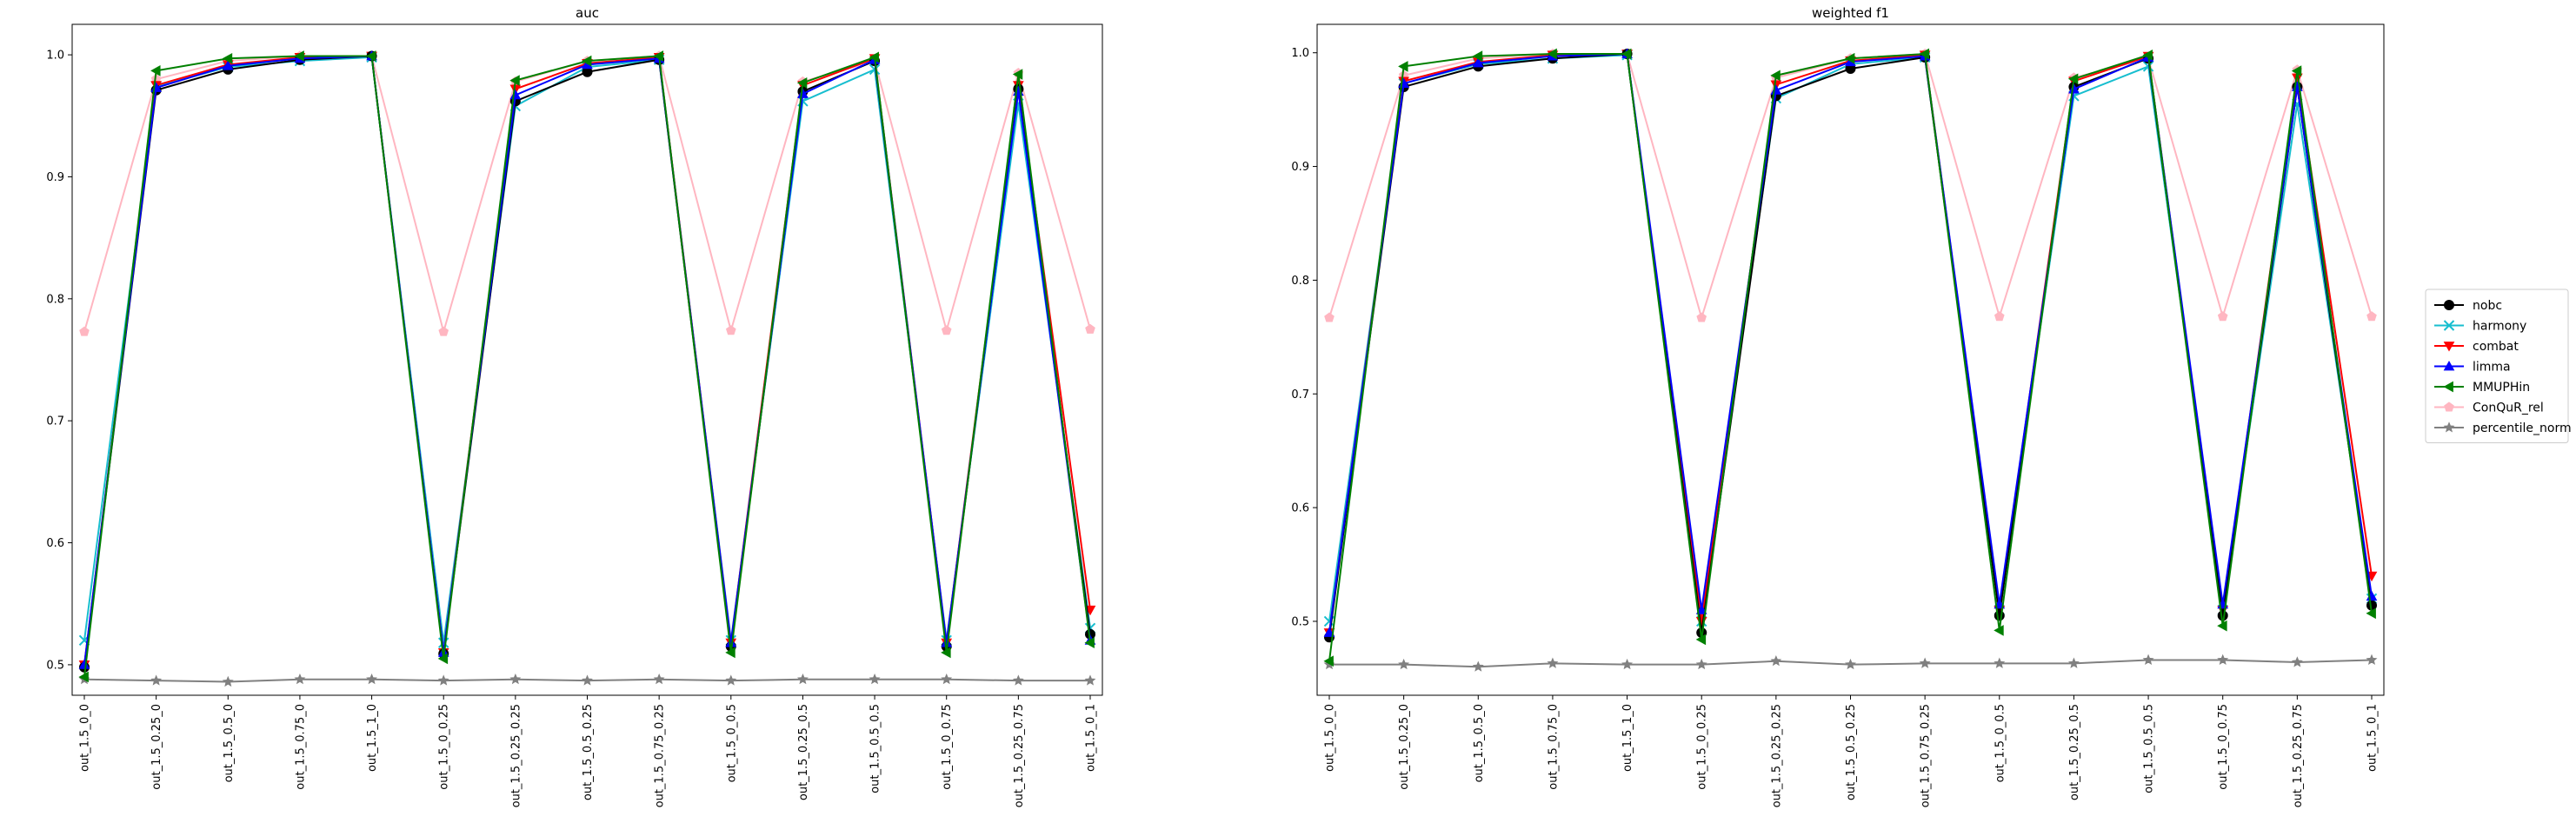 This screenshot has height=823, width=2576. I want to click on series-line-ConQuR_rel, so click(587, 195).